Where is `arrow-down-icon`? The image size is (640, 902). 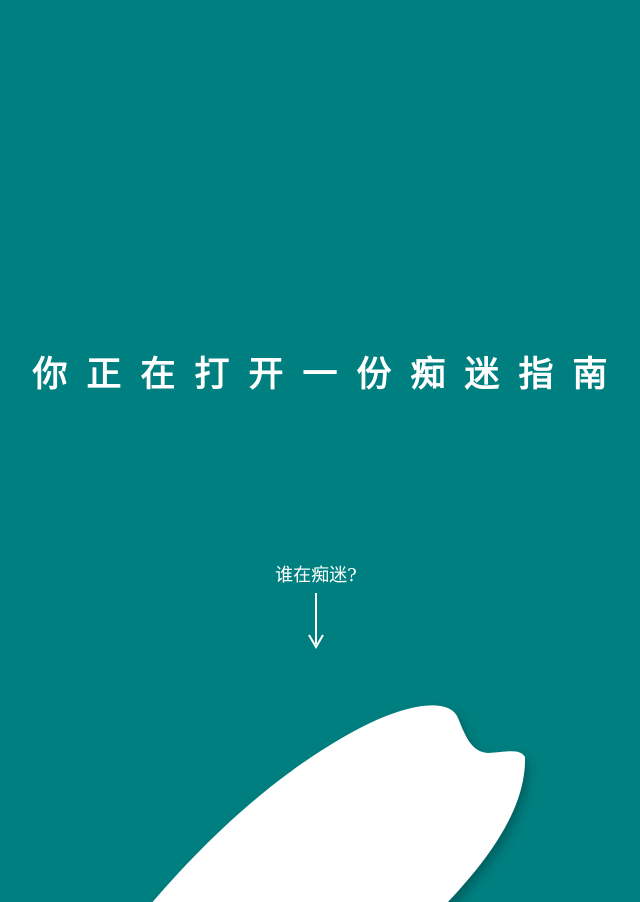
arrow-down-icon is located at coordinates (316, 621).